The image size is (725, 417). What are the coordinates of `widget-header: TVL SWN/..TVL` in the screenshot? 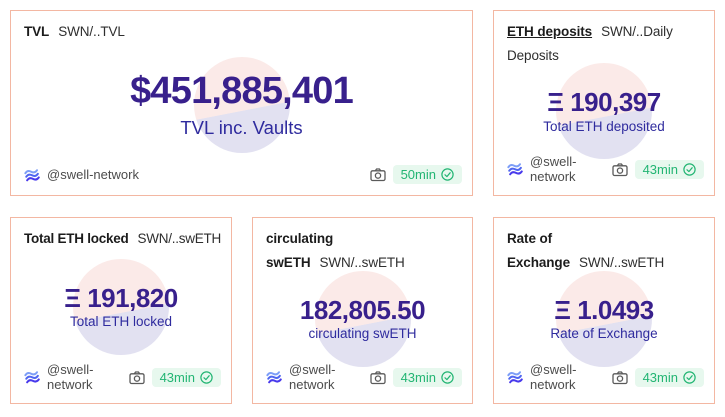 It's located at (241, 27).